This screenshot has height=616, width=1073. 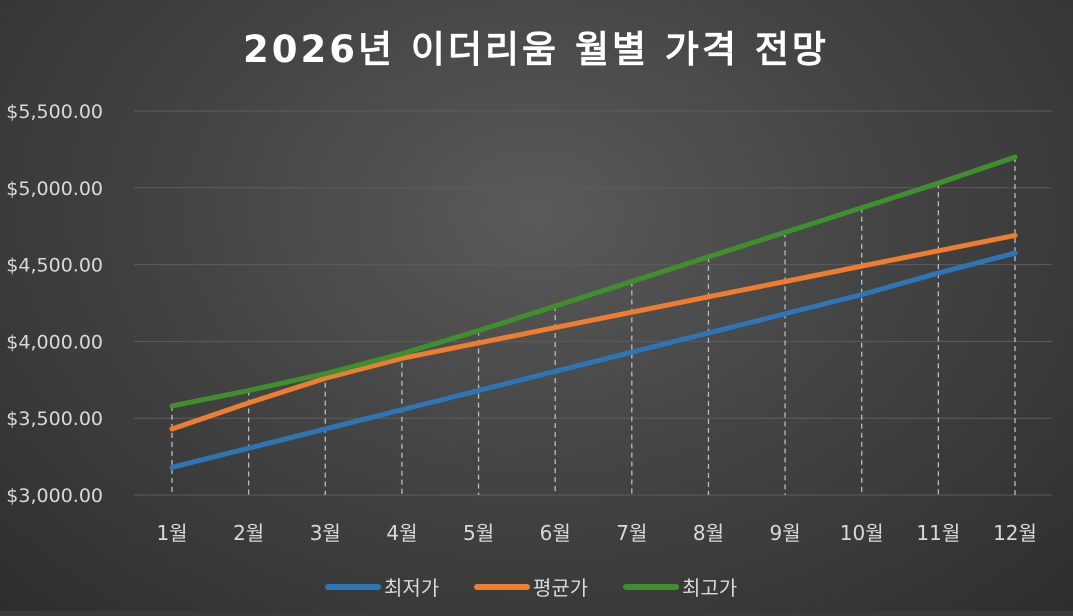 What do you see at coordinates (54, 342) in the screenshot?
I see `y-tick-label: $4,000.00` at bounding box center [54, 342].